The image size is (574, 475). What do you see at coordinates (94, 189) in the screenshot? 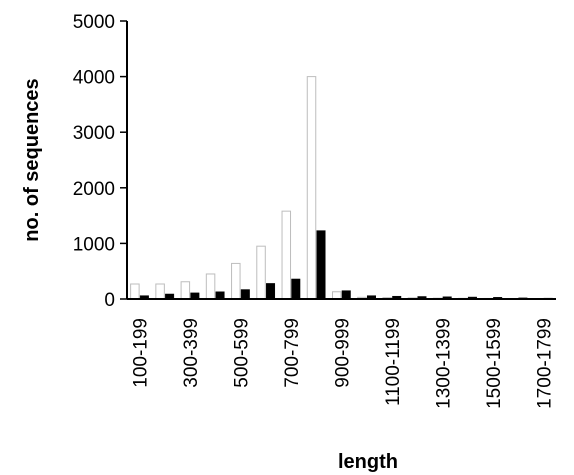
I see `y-tick-label: 2000` at bounding box center [94, 189].